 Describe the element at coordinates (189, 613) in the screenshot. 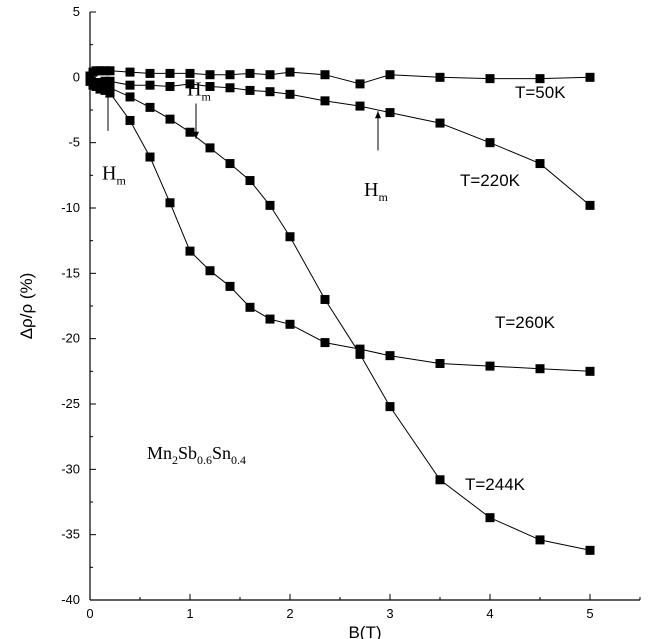

I see `x-tick-label: 1` at that location.